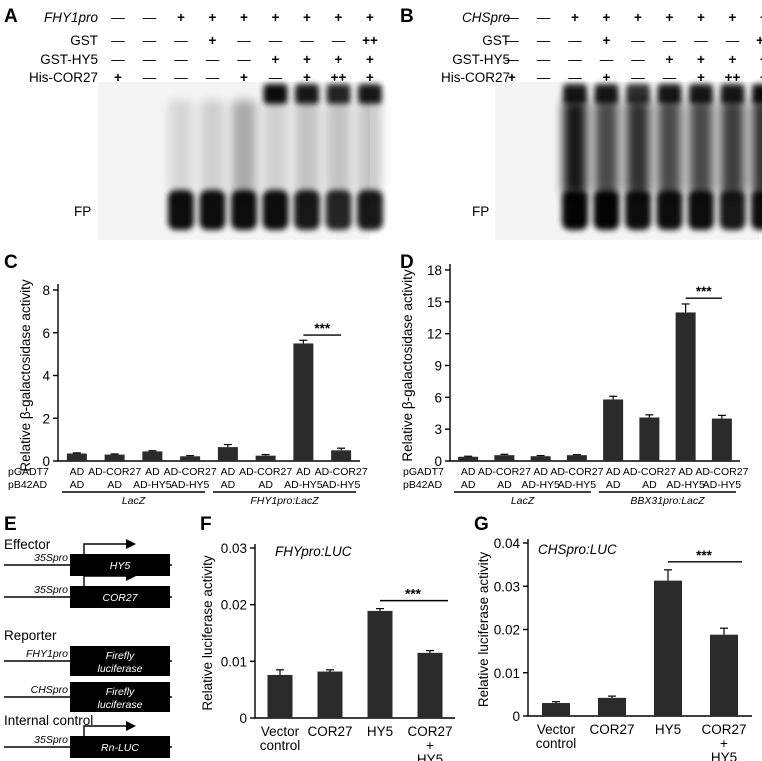 The image size is (762, 761). What do you see at coordinates (11, 262) in the screenshot?
I see `panel-letter-c: C` at bounding box center [11, 262].